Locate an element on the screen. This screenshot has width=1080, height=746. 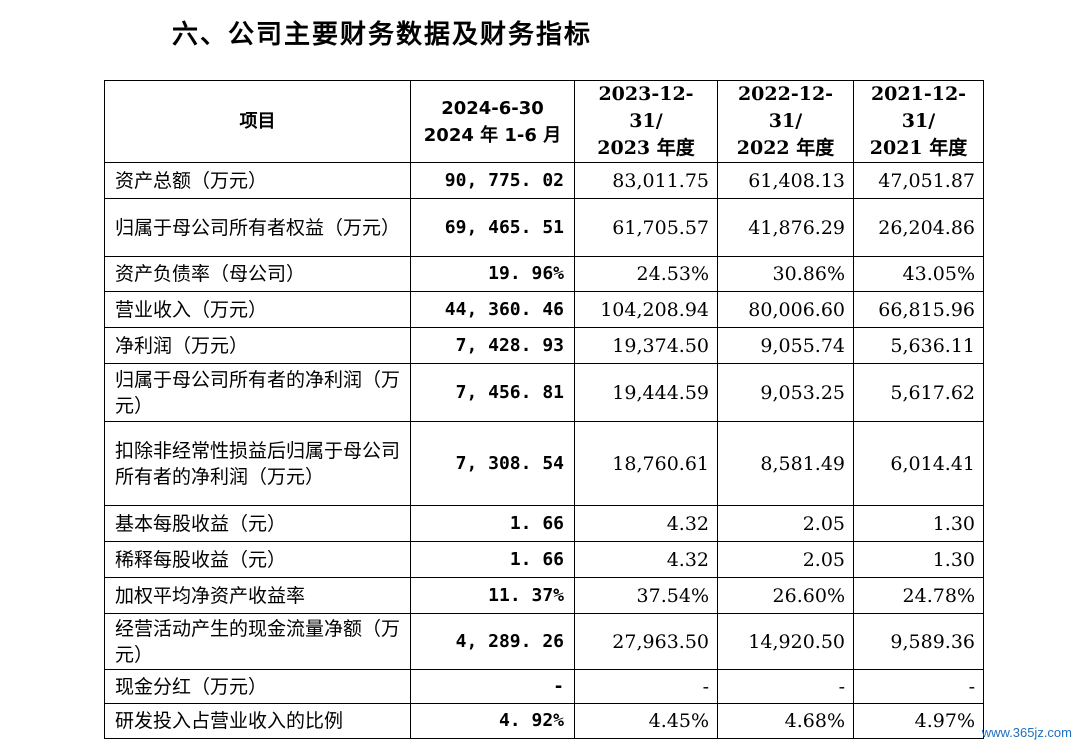
row-label: 加权平均净资产收益率 is located at coordinates (257, 595).